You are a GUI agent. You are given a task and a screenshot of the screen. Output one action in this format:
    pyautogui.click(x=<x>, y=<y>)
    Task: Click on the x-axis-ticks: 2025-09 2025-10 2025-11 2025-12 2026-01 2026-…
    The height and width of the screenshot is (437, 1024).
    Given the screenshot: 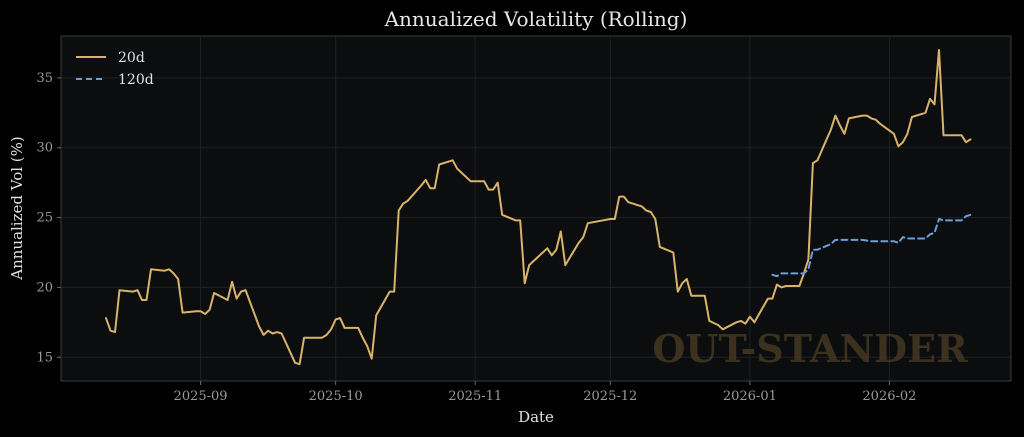 What is the action you would take?
    pyautogui.click(x=545, y=392)
    